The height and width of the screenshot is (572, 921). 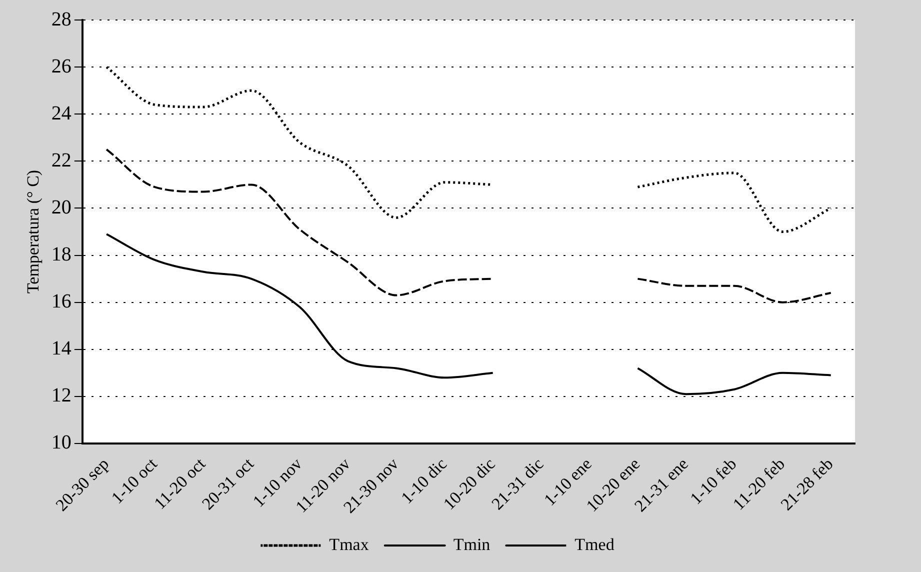 I want to click on y-tick-label: 10, so click(x=61, y=443).